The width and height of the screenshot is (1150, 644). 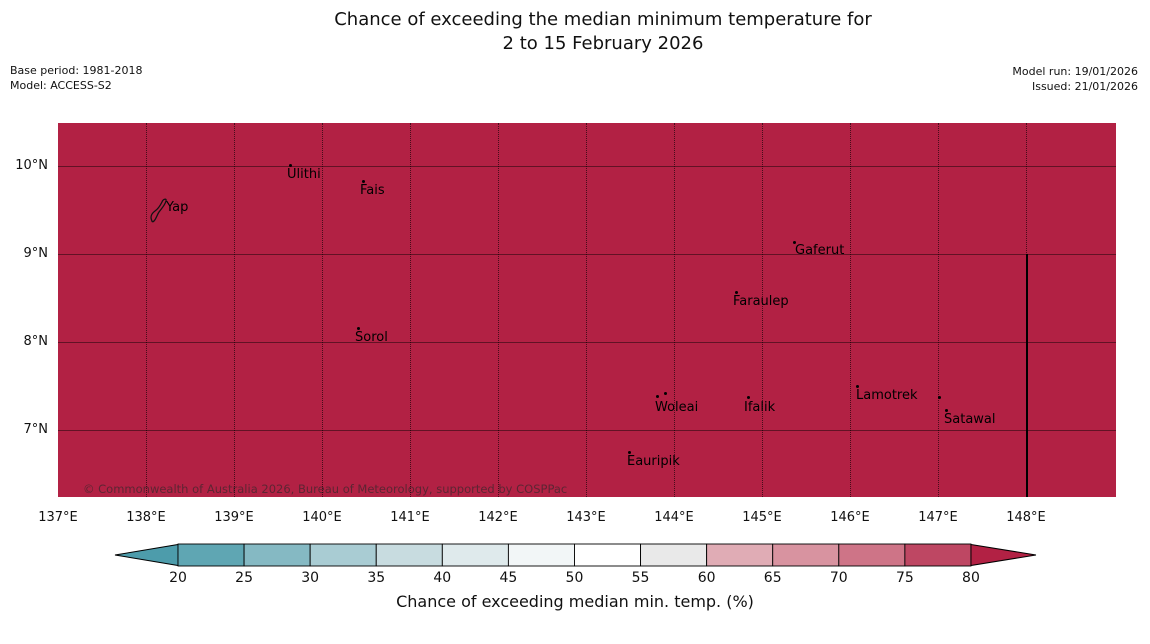 I want to click on base-period-text: Base period: 1981-2018, so click(x=76, y=70).